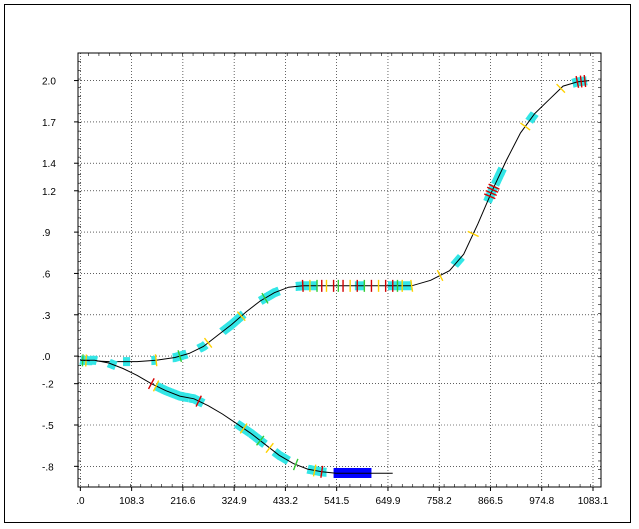 This screenshot has height=529, width=639. What do you see at coordinates (439, 501) in the screenshot?
I see `x-tick-label: 758.2` at bounding box center [439, 501].